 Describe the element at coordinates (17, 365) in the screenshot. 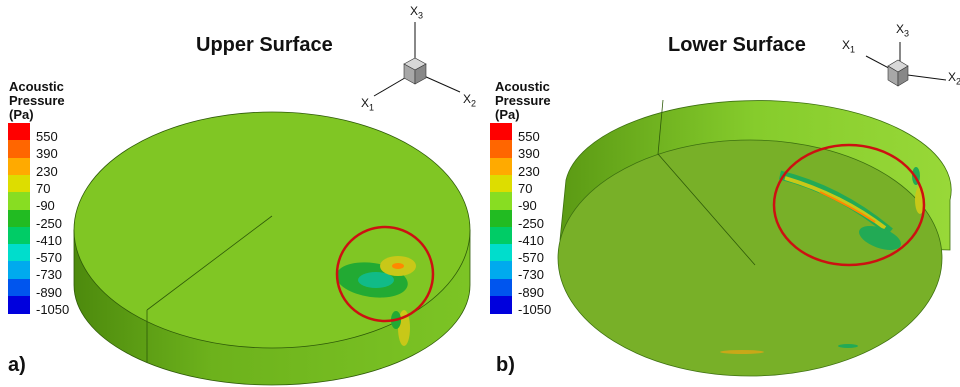

I see `panel-label: a)` at that location.